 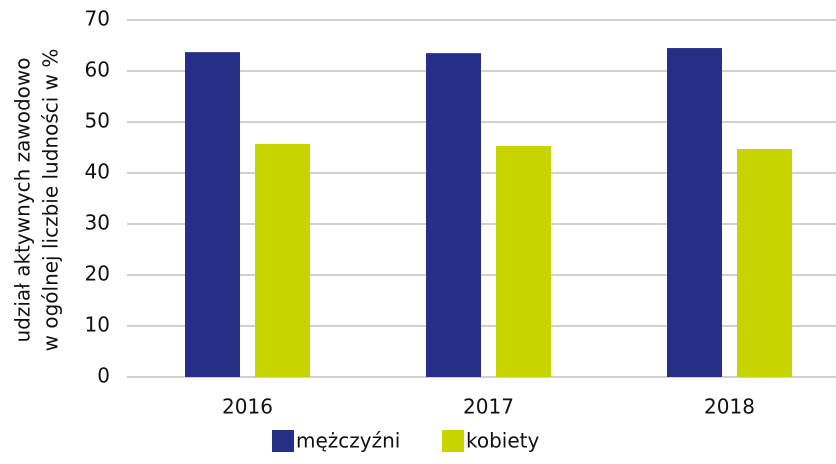 What do you see at coordinates (97, 274) in the screenshot?
I see `y-tick-label: 20` at bounding box center [97, 274].